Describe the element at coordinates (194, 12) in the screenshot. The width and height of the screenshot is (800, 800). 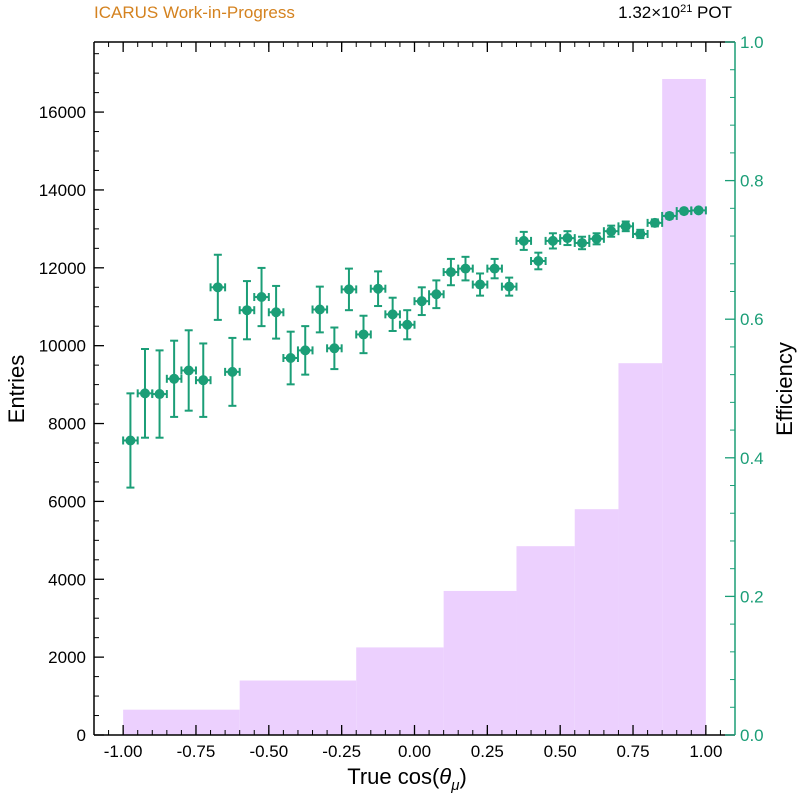
I see `experiment-label: ICARUS Work-in-Progress` at that location.